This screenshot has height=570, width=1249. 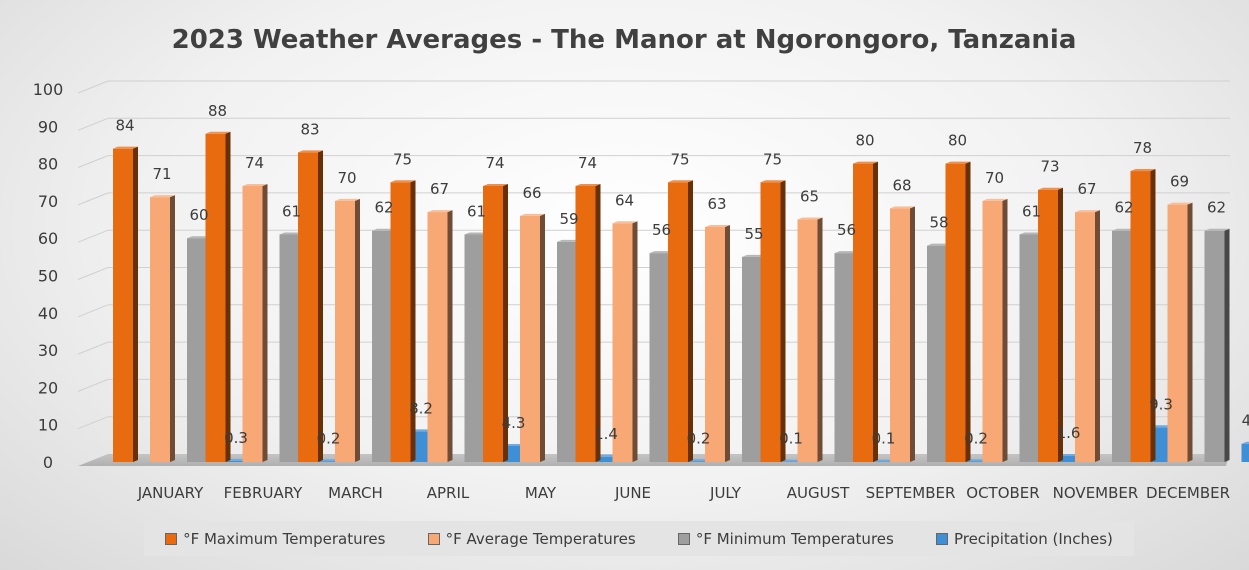 What do you see at coordinates (48, 350) in the screenshot?
I see `y-tick-label: 30` at bounding box center [48, 350].